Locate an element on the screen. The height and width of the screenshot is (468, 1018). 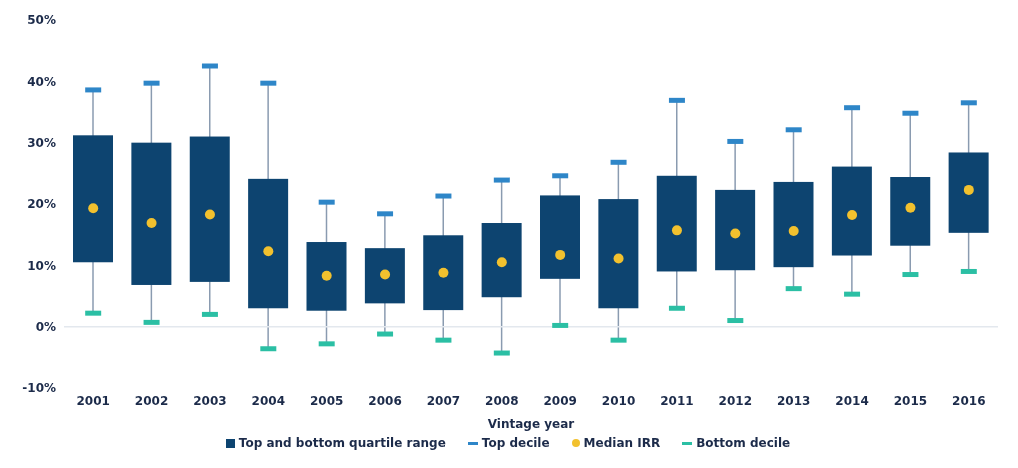
x-tick-label: 2013 is located at coordinates (793, 400).